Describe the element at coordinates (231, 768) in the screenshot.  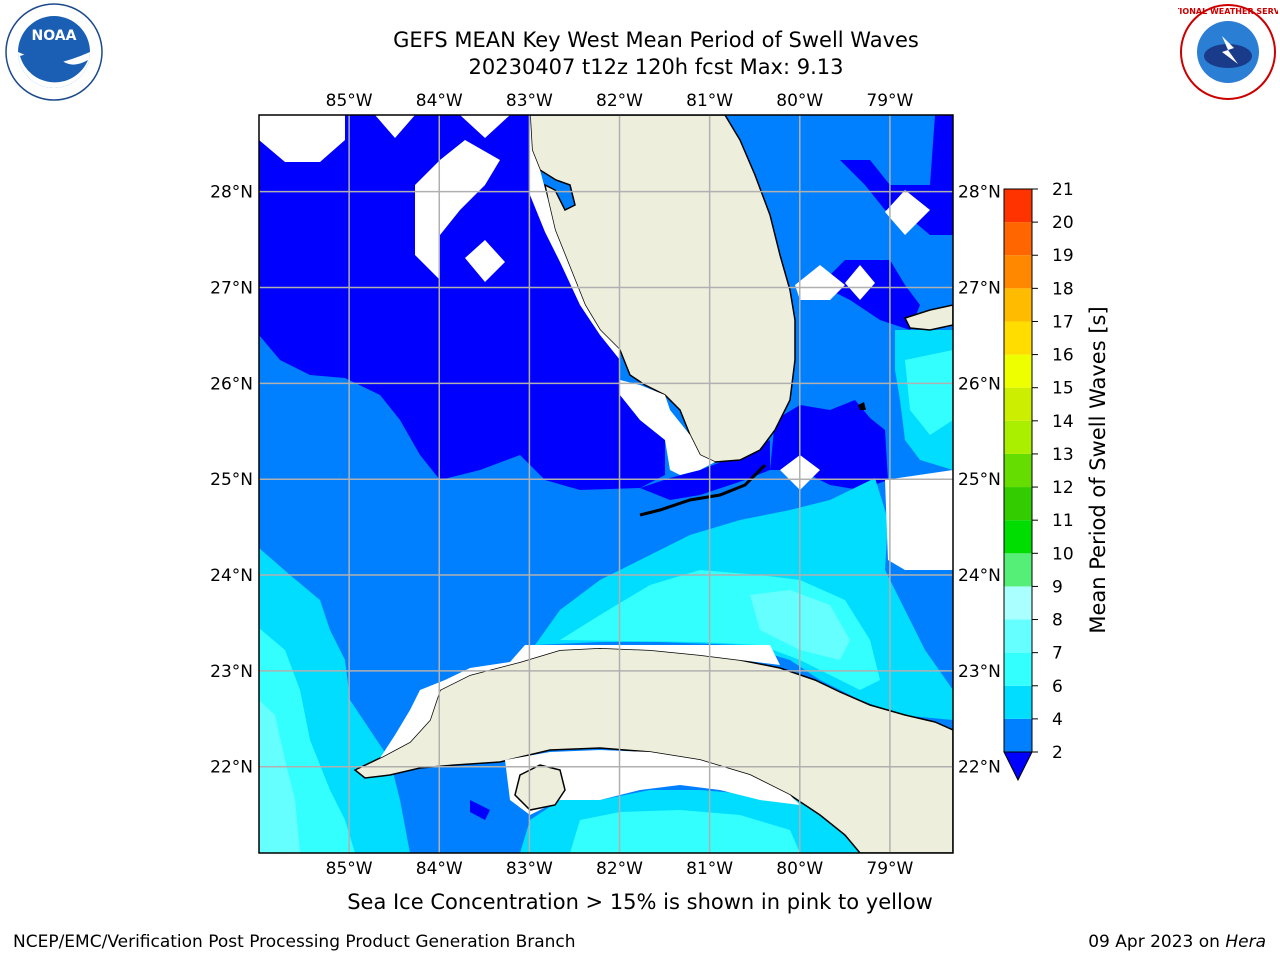
I see `lat-label-left: 22°N` at that location.